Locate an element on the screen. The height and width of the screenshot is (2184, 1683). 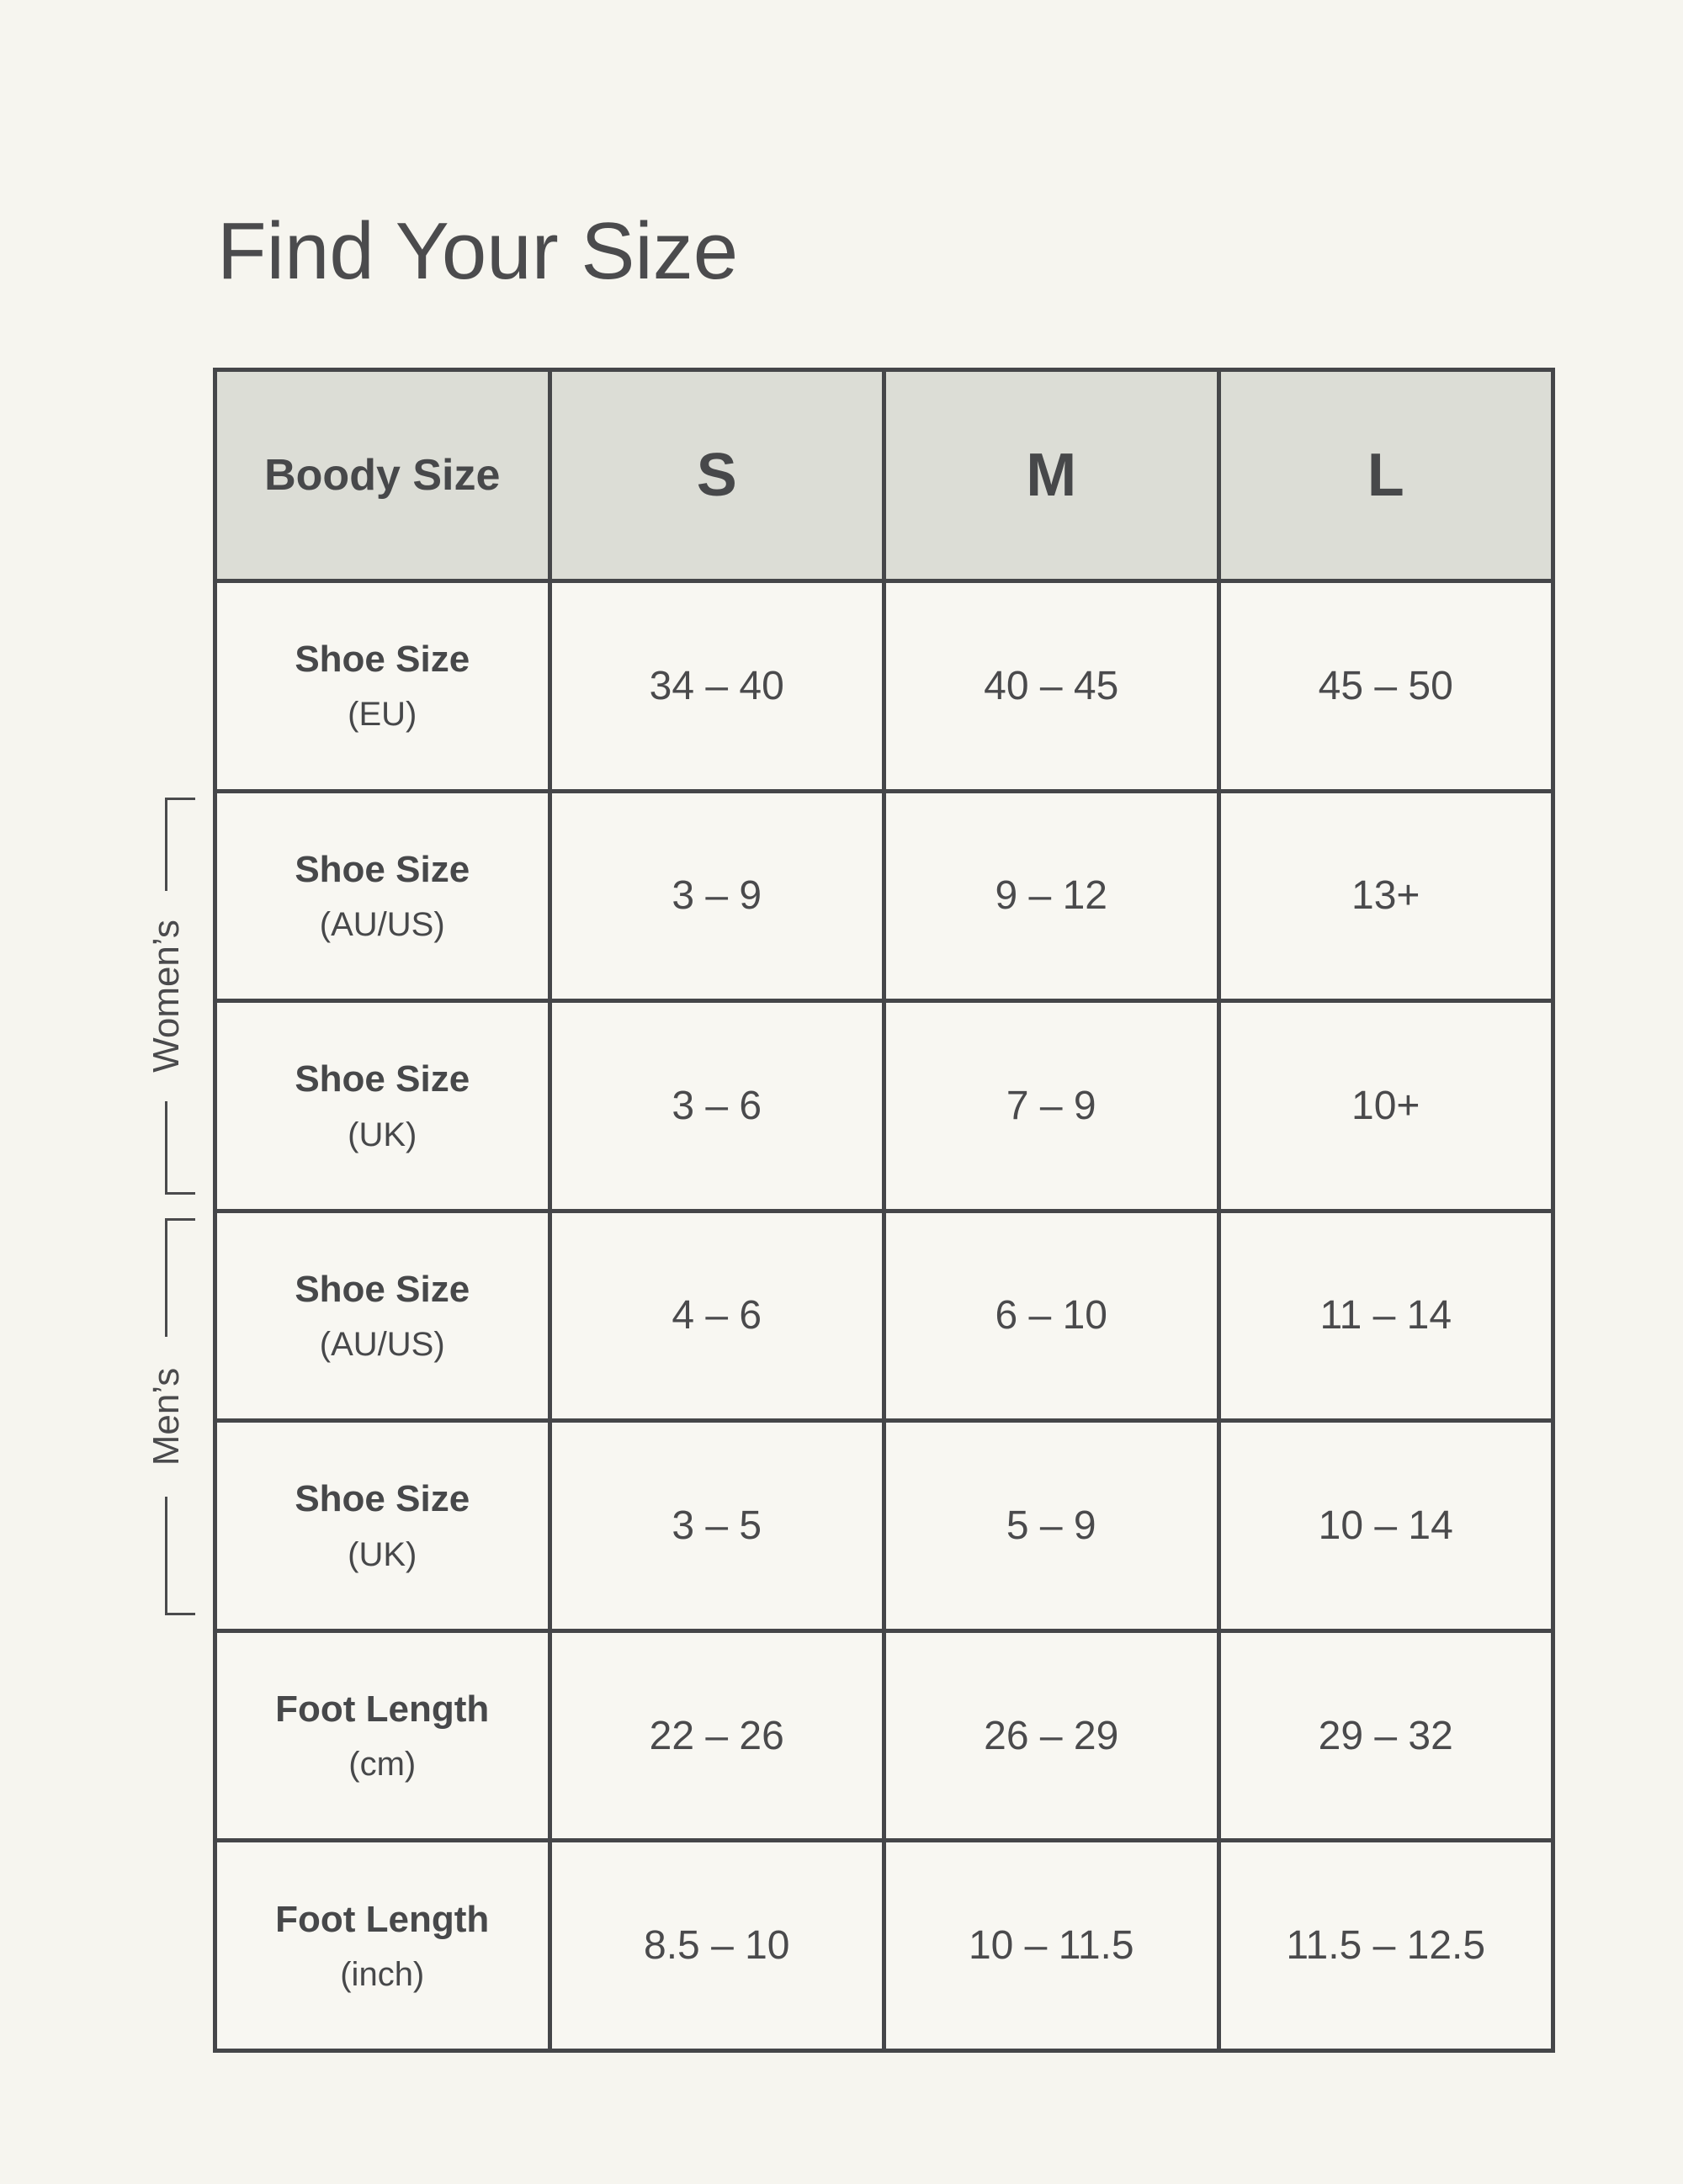
table-cell: 3 – 5 is located at coordinates (717, 1526).